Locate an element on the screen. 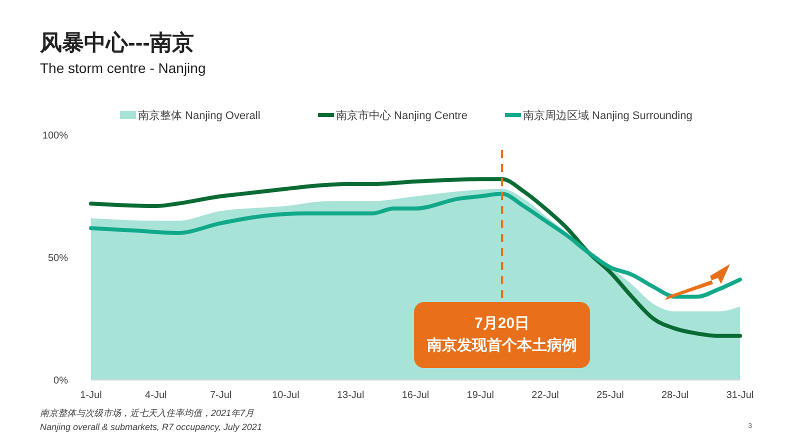 The height and width of the screenshot is (448, 800). x-tick-label: 1-Jul is located at coordinates (91, 395).